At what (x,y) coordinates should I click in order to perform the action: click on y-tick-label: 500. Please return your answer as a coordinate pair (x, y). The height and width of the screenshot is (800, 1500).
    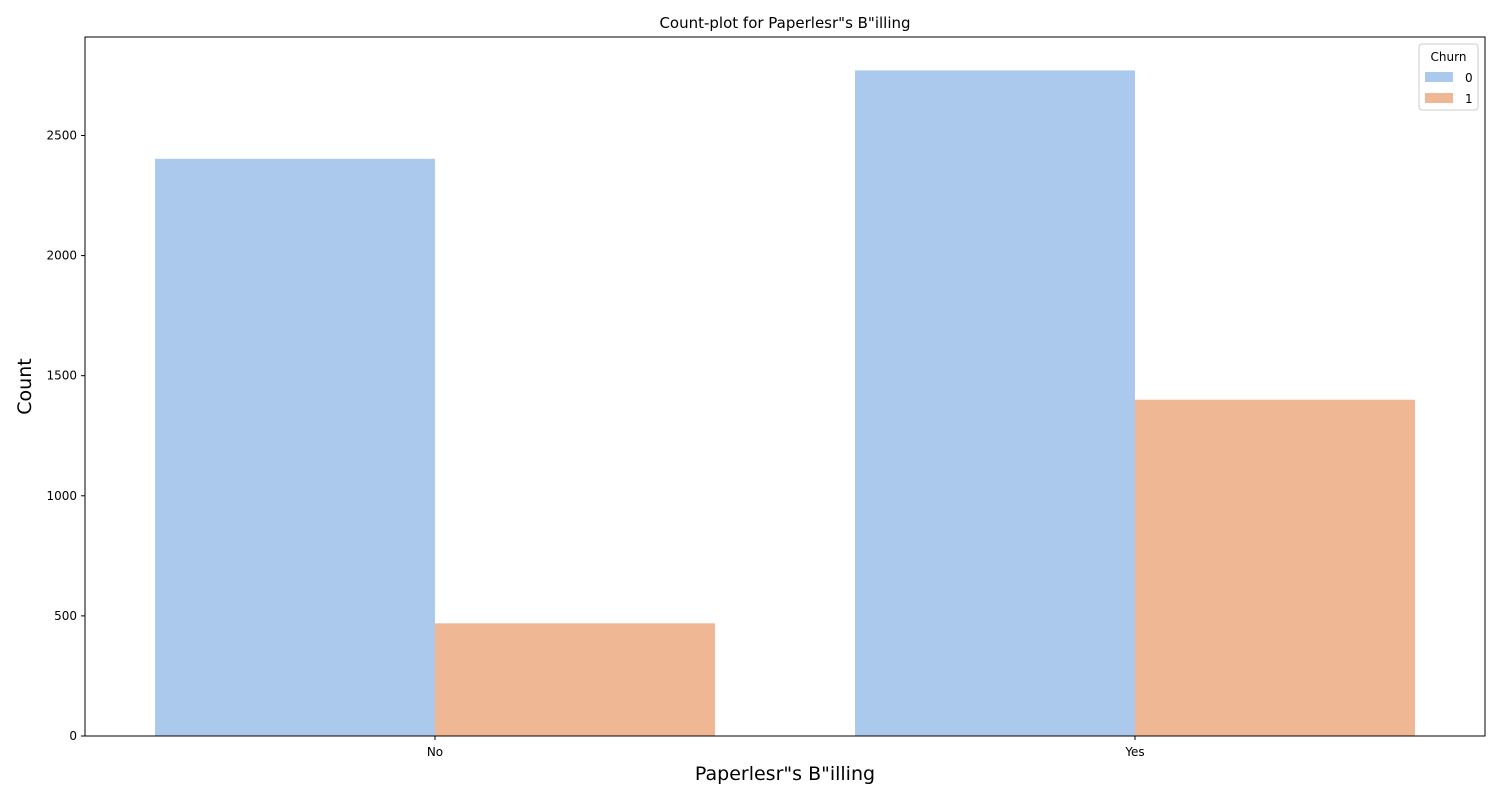
    Looking at the image, I should click on (65, 616).